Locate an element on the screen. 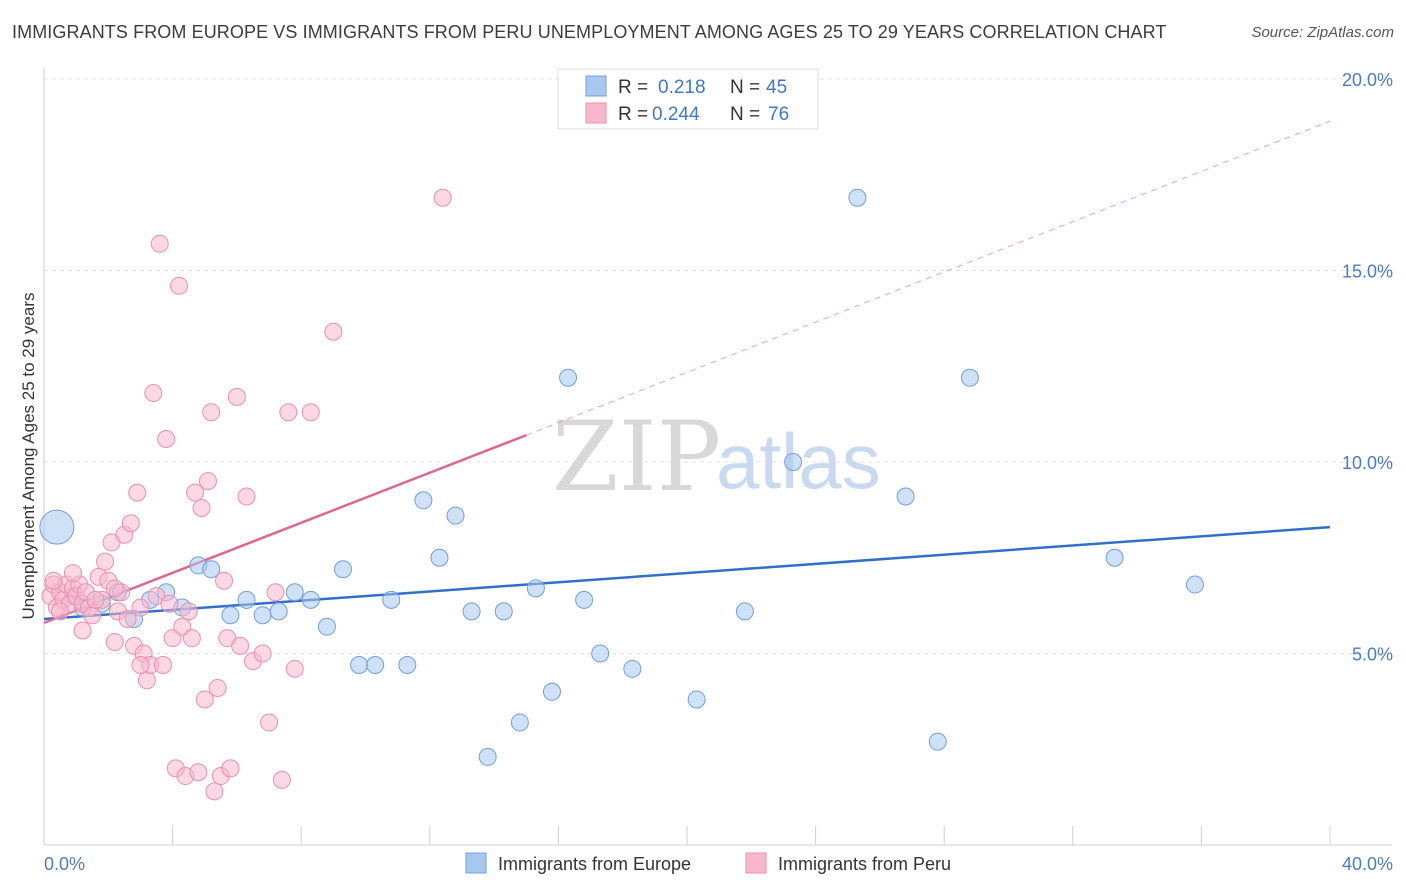 The height and width of the screenshot is (892, 1406). top-legend: R = 0.218 N = 45 R = 0.244 N = 76 is located at coordinates (688, 99).